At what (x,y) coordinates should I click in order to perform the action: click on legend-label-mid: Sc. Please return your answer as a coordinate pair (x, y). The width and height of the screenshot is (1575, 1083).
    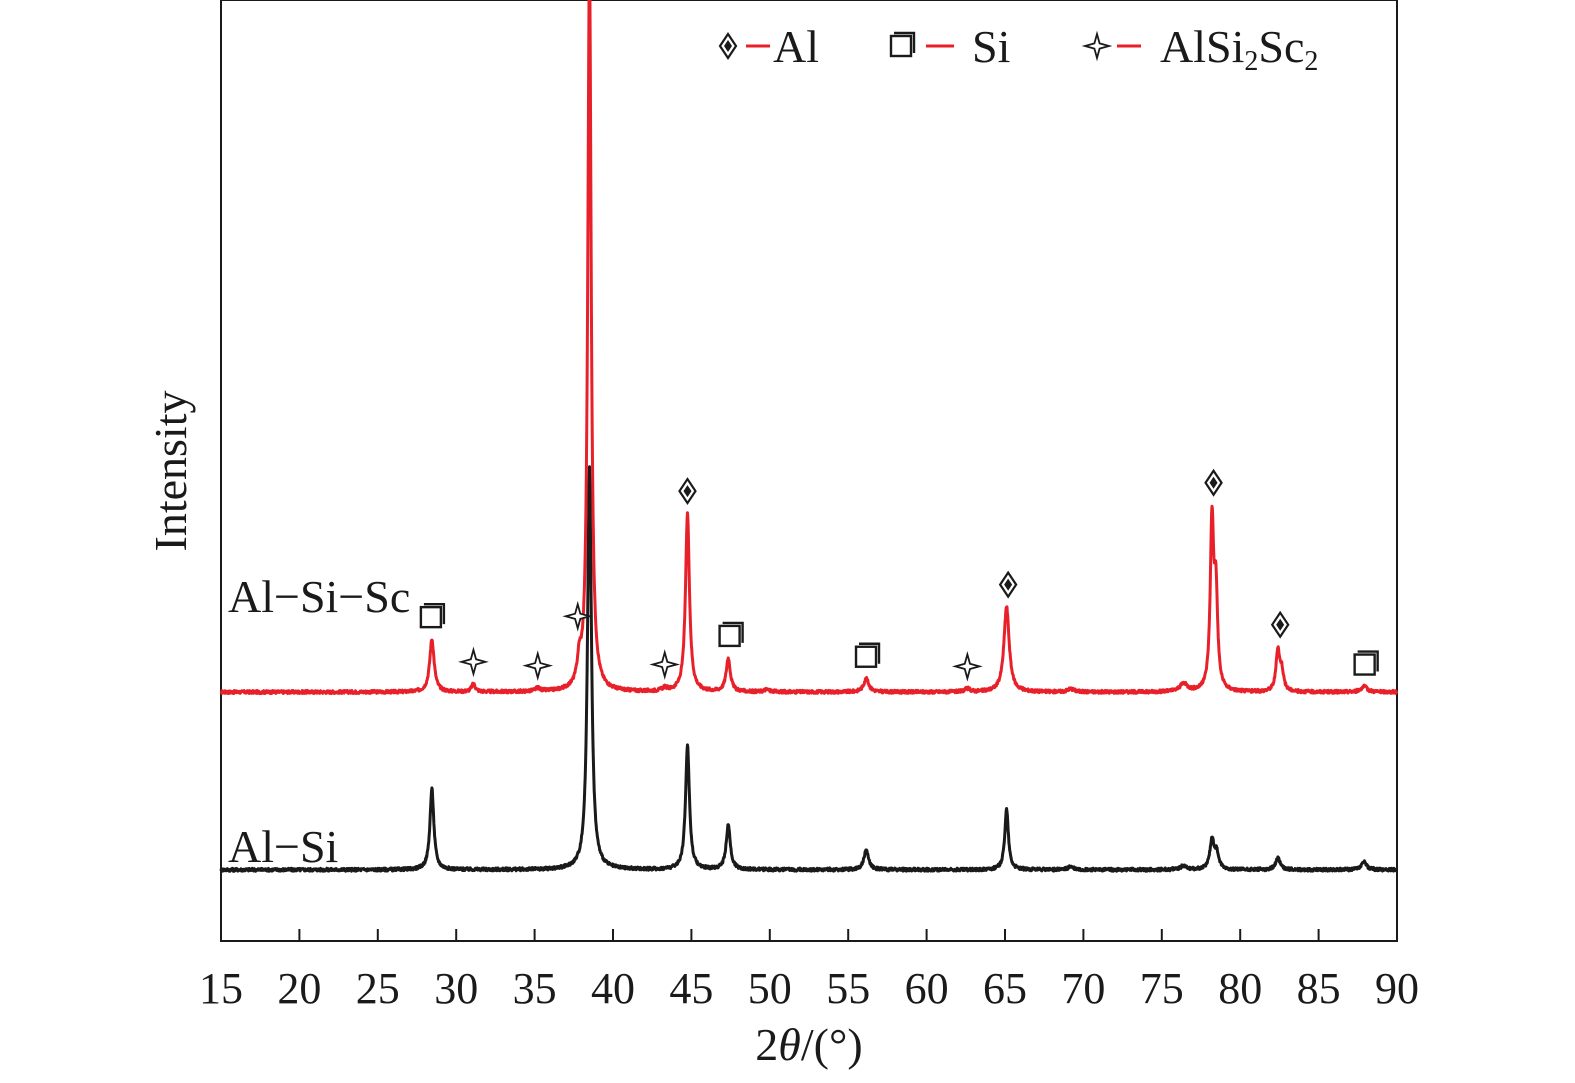
    Looking at the image, I should click on (1281, 46).